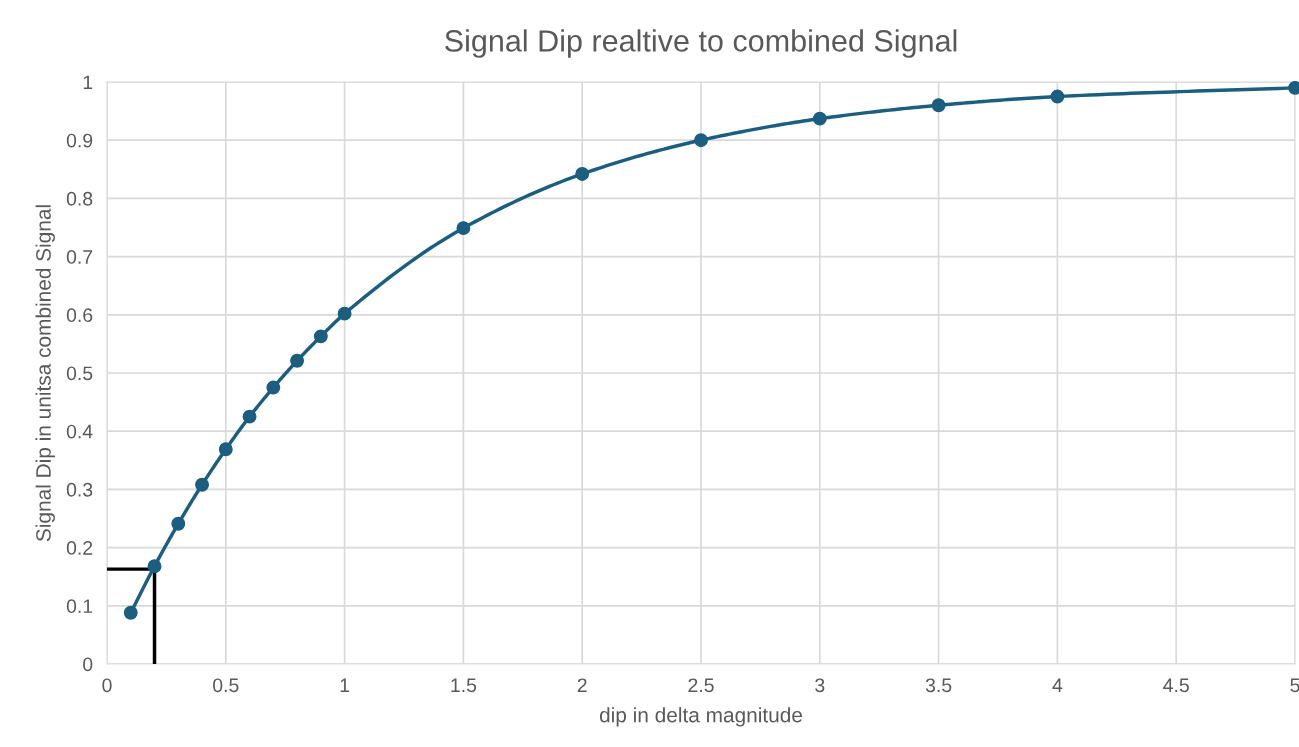 The image size is (1299, 747). Describe the element at coordinates (79, 140) in the screenshot. I see `y-tick-label: 0.9` at that location.